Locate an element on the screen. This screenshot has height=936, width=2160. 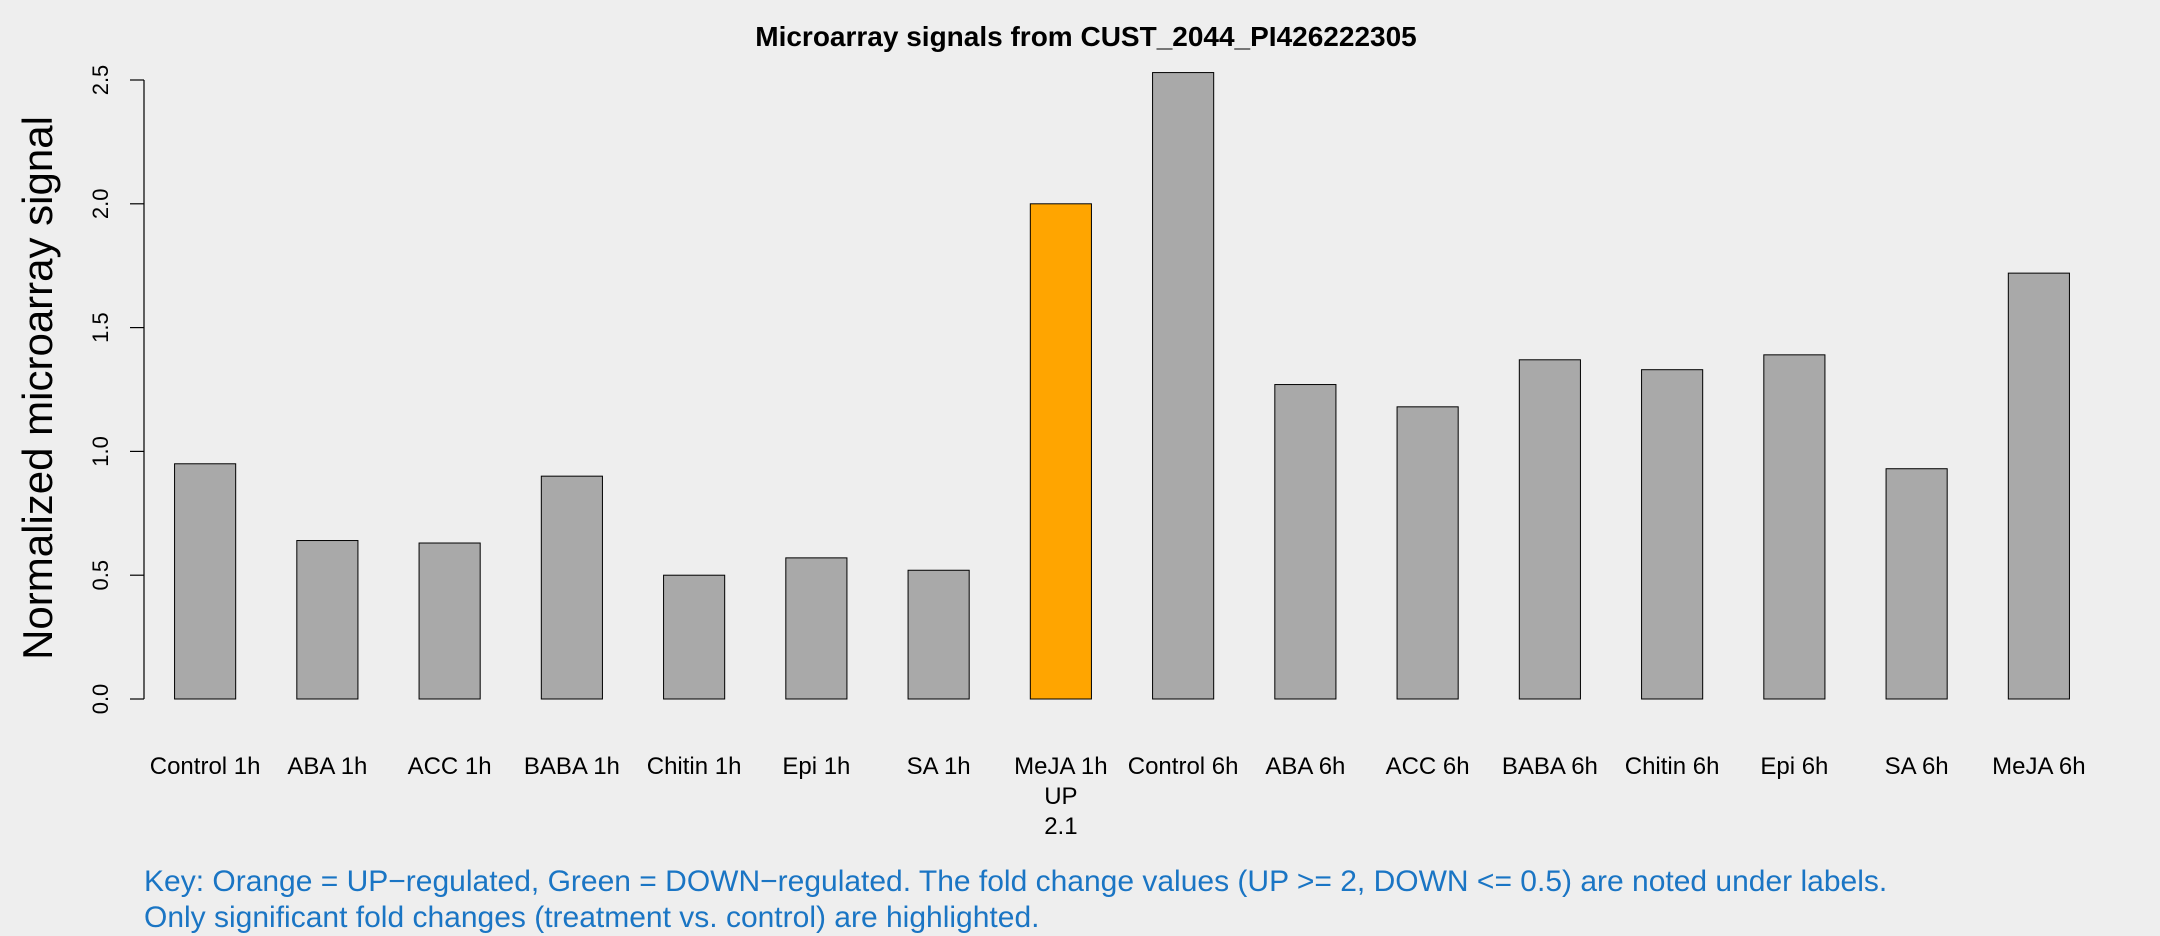
bar-aba-1h is located at coordinates (327, 620).